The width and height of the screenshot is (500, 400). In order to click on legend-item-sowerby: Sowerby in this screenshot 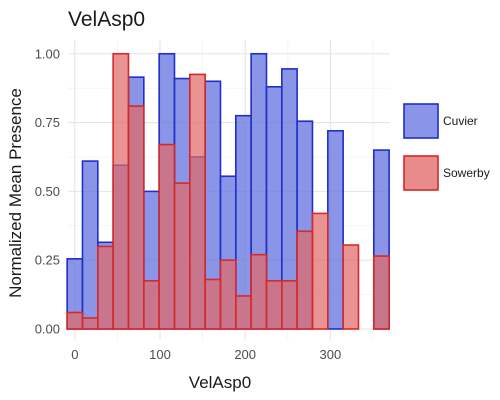, I will do `click(446, 173)`.